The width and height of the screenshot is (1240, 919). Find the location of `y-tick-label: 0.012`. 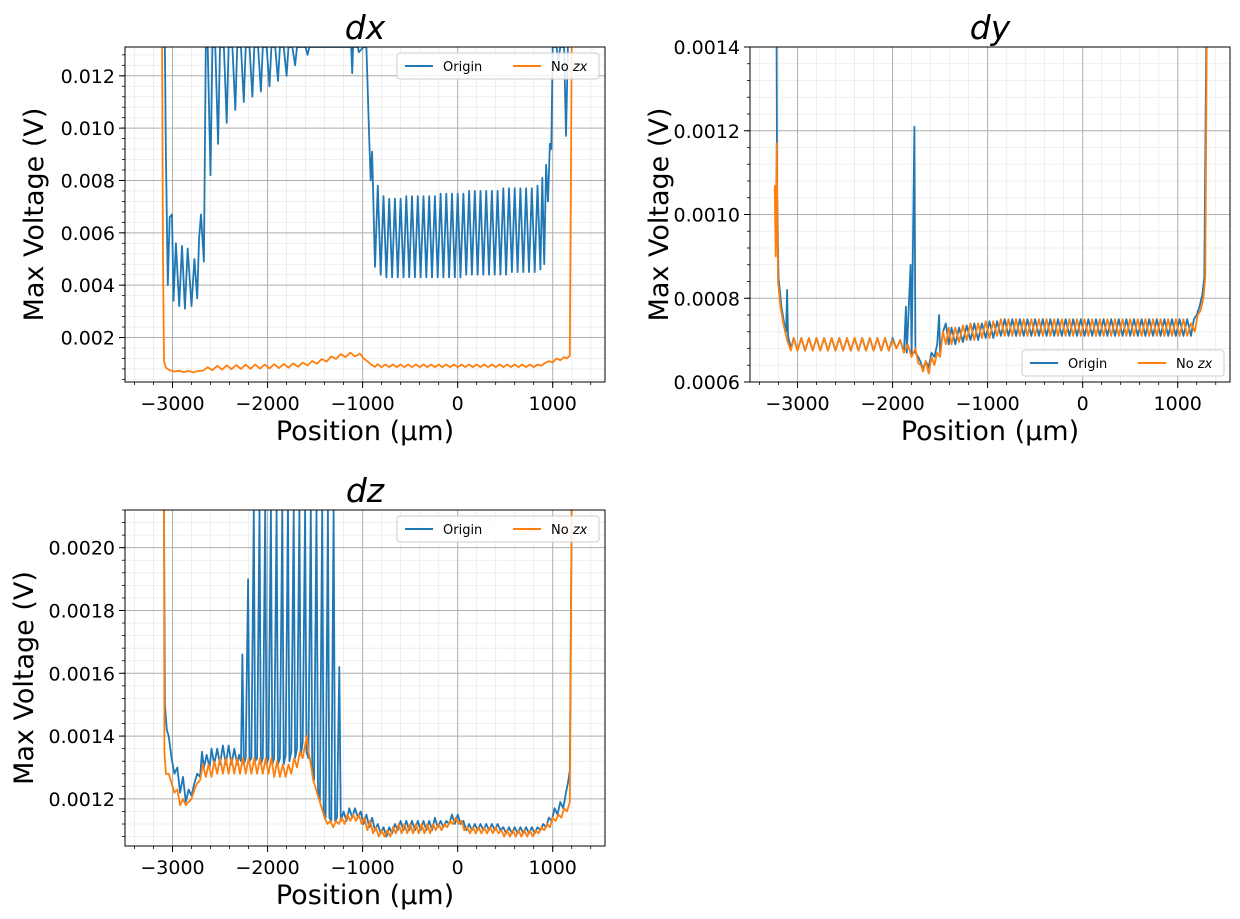

y-tick-label: 0.012 is located at coordinates (88, 77).